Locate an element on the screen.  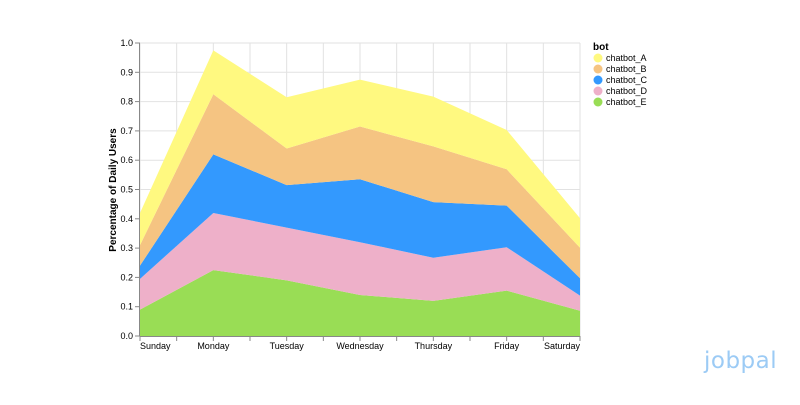
legend-label: chatbot_C is located at coordinates (627, 80).